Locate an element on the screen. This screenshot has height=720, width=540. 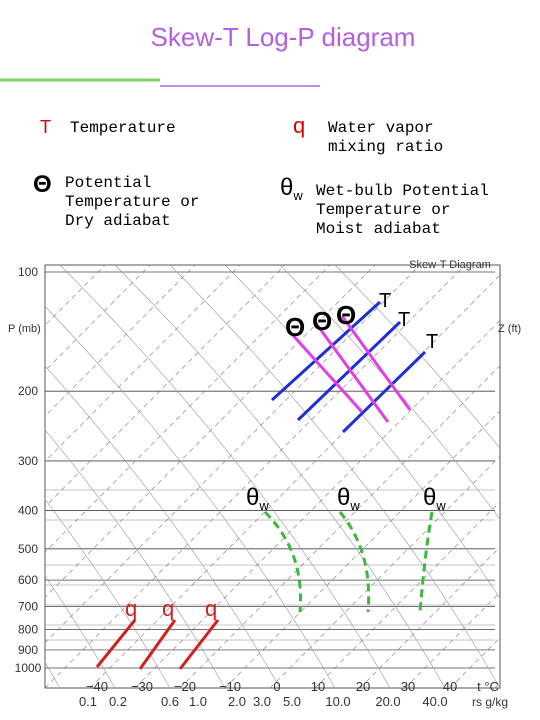
mixing-ratio-label: 3.0 is located at coordinates (262, 701).